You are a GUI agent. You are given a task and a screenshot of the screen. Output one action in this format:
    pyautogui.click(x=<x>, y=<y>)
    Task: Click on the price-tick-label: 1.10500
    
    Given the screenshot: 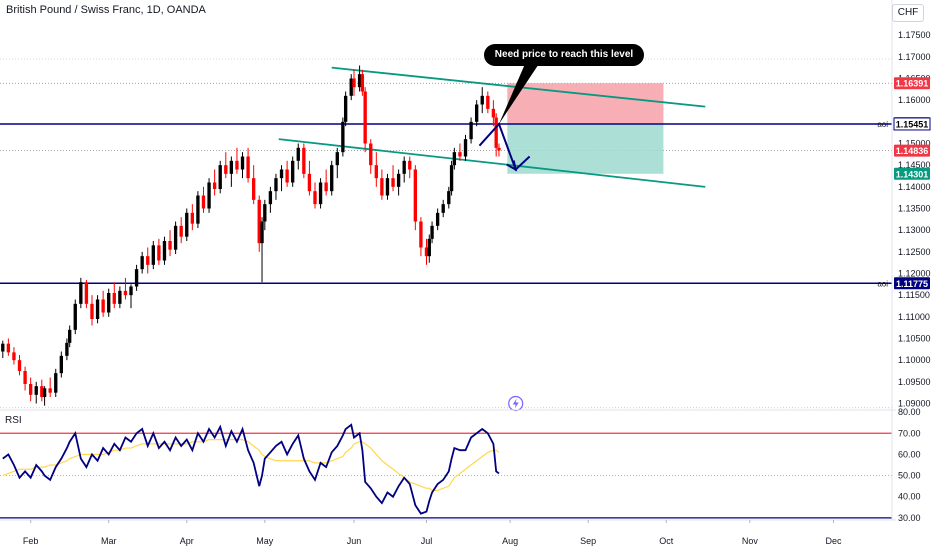 What is the action you would take?
    pyautogui.click(x=914, y=339)
    